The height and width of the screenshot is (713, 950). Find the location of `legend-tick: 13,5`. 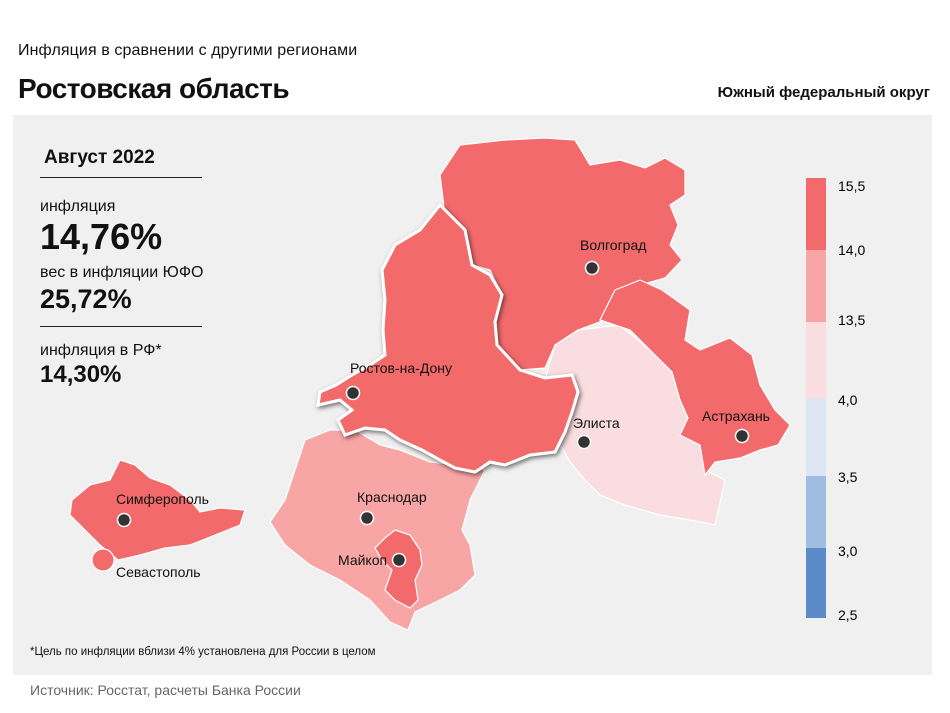

legend-tick: 13,5 is located at coordinates (851, 320).